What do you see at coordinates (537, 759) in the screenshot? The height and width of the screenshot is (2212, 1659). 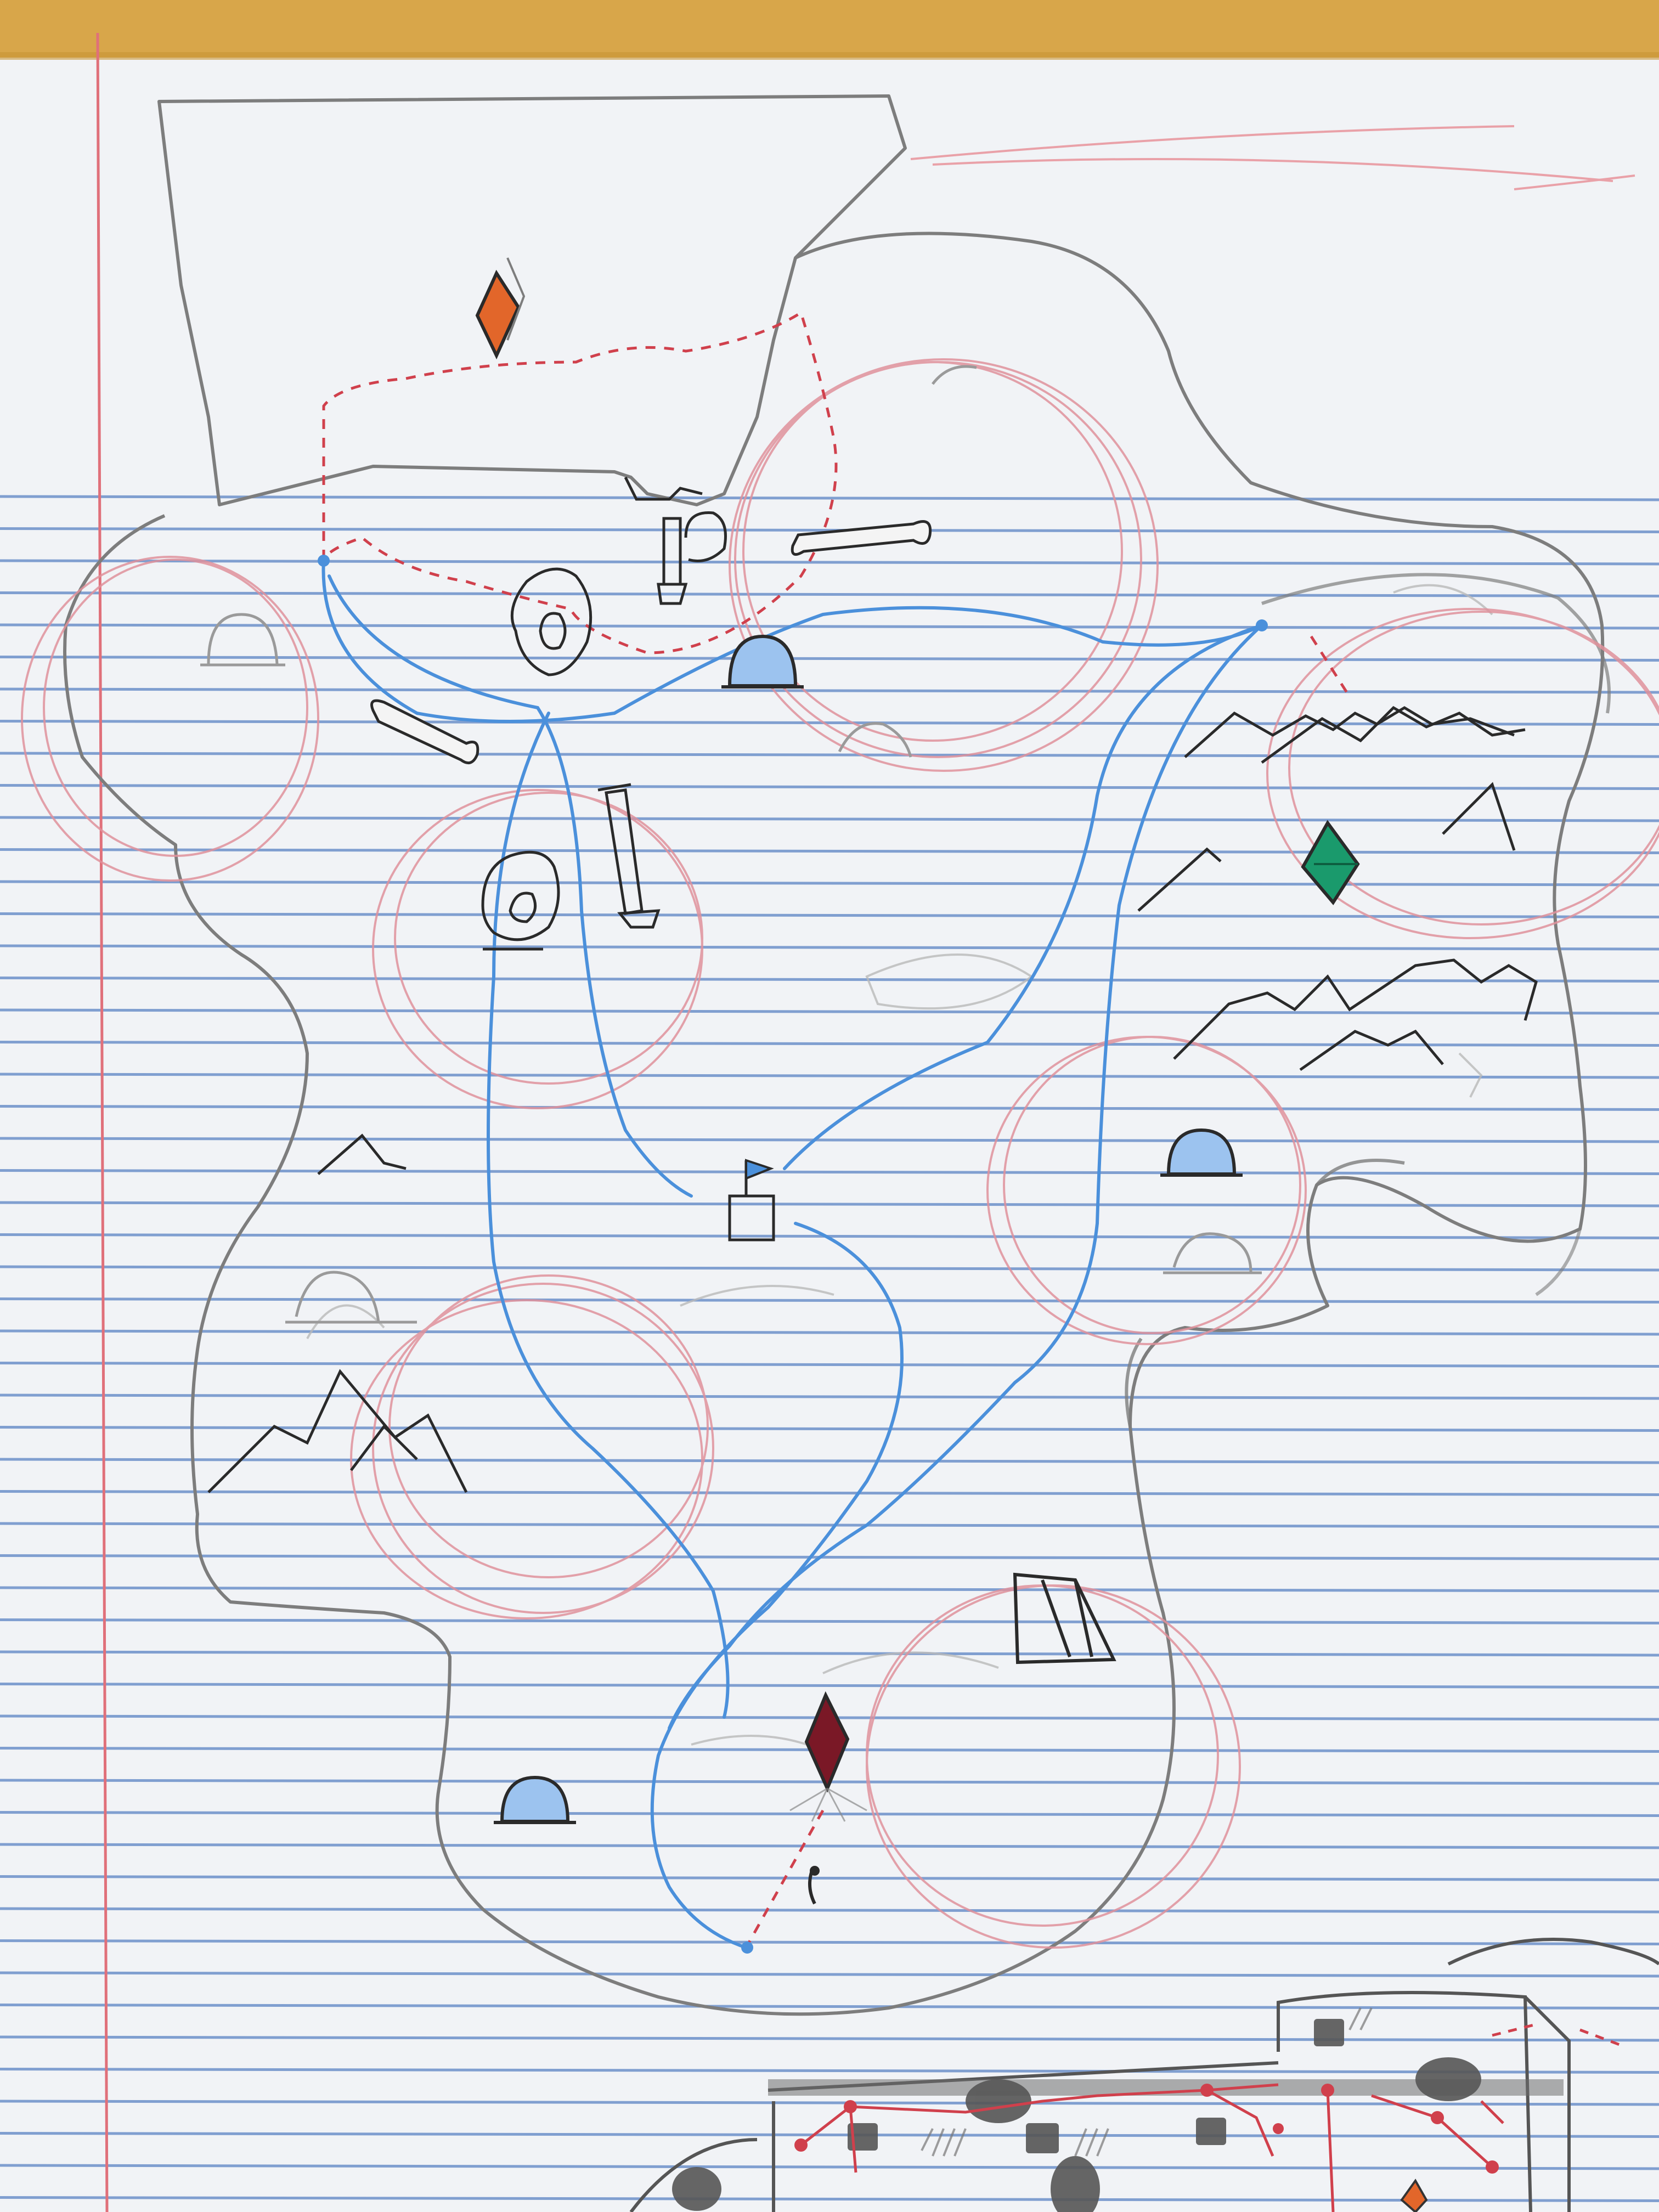 I see `rocks` at bounding box center [537, 759].